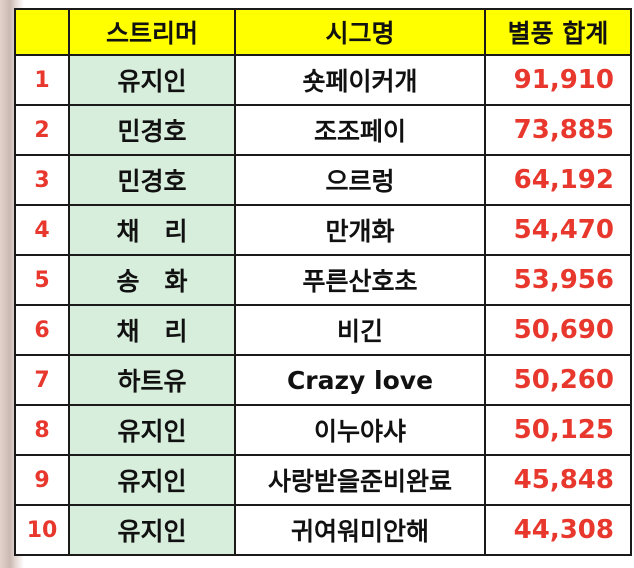 This screenshot has width=634, height=568. I want to click on streamer-cell: 송 화, so click(152, 280).